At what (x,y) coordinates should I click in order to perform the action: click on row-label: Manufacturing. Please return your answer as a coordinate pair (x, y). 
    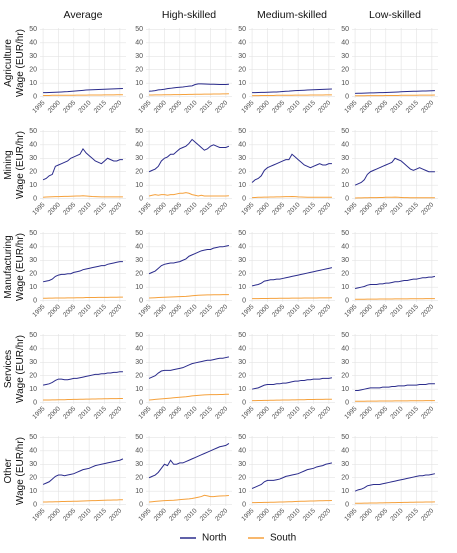
    Looking at the image, I should click on (8, 266).